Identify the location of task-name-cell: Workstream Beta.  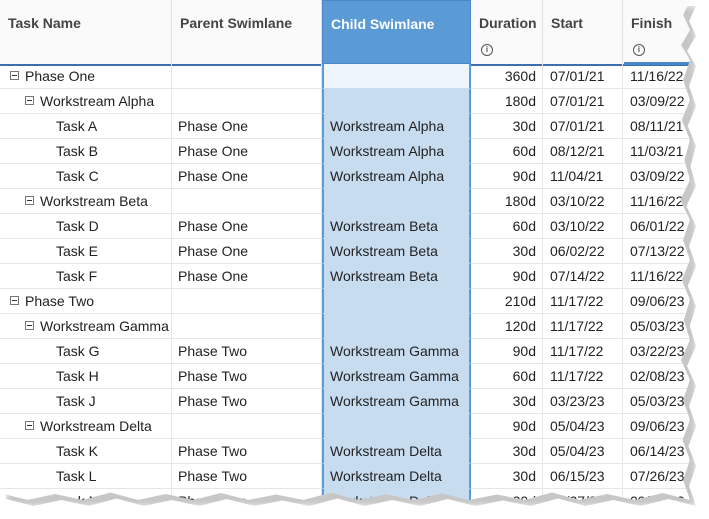
(86, 201).